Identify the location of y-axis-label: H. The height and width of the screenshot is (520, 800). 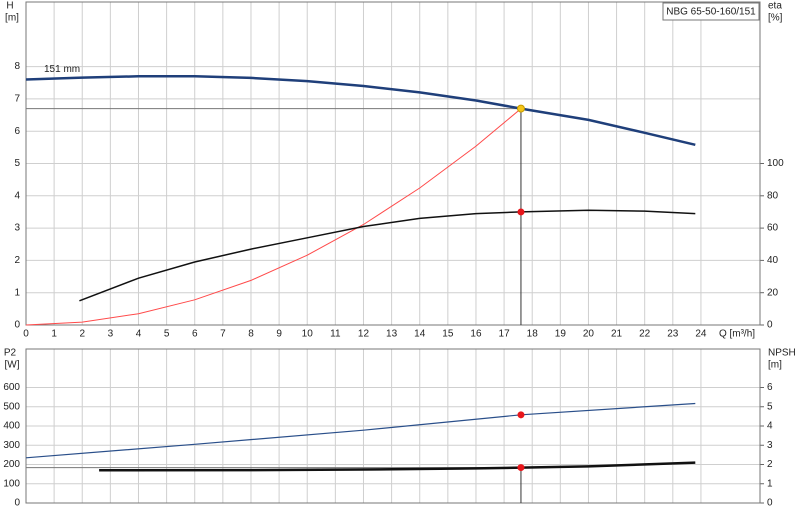
(9, 6).